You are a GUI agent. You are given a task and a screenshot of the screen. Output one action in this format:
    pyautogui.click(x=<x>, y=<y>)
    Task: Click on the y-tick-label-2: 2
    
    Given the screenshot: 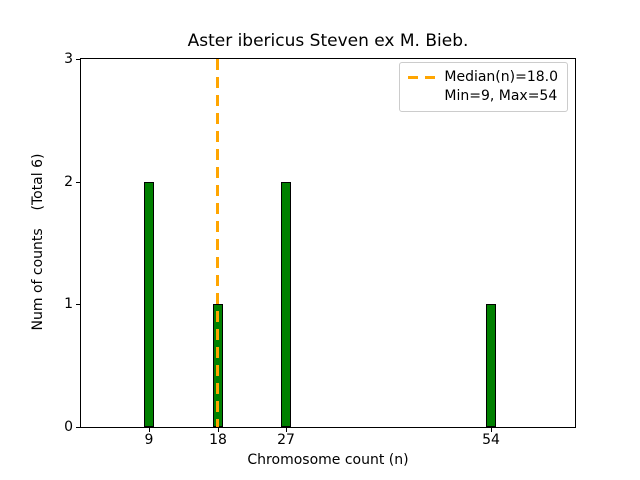 What is the action you would take?
    pyautogui.click(x=68, y=182)
    